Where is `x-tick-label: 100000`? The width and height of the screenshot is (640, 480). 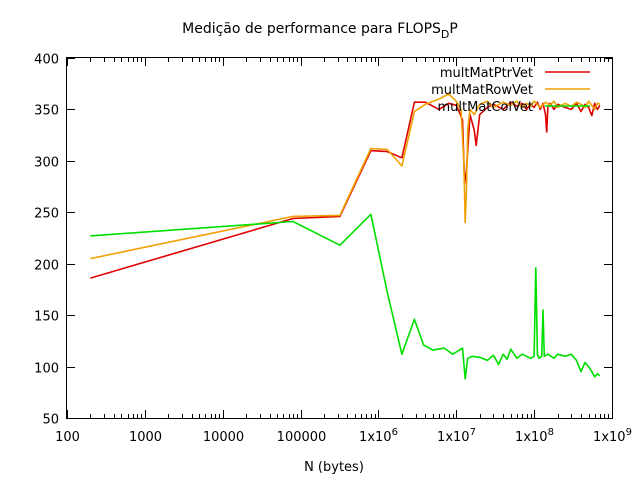
x-tick-label: 100000 is located at coordinates (302, 437).